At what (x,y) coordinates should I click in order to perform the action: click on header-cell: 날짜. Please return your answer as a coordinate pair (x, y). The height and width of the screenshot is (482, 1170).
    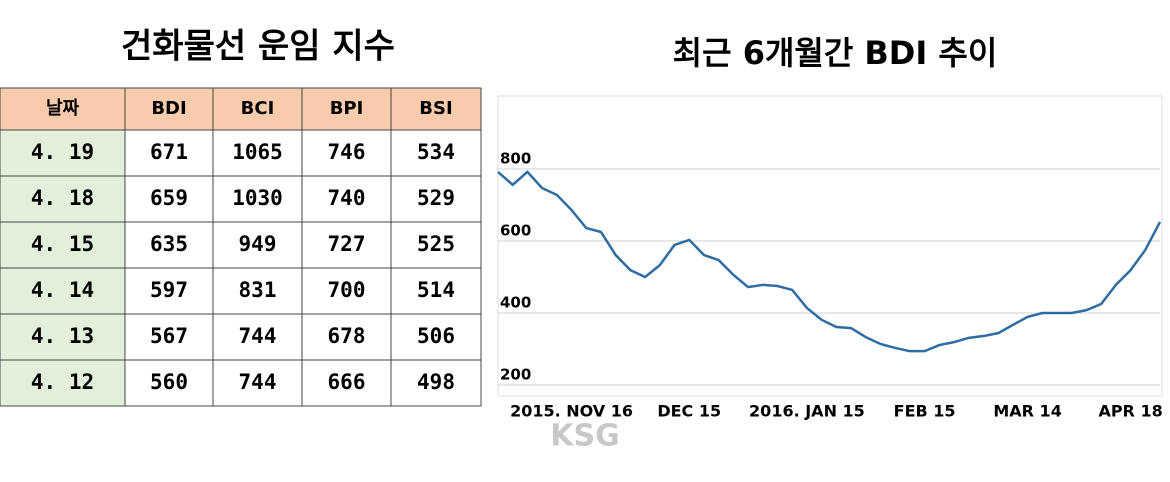
    Looking at the image, I should click on (63, 108).